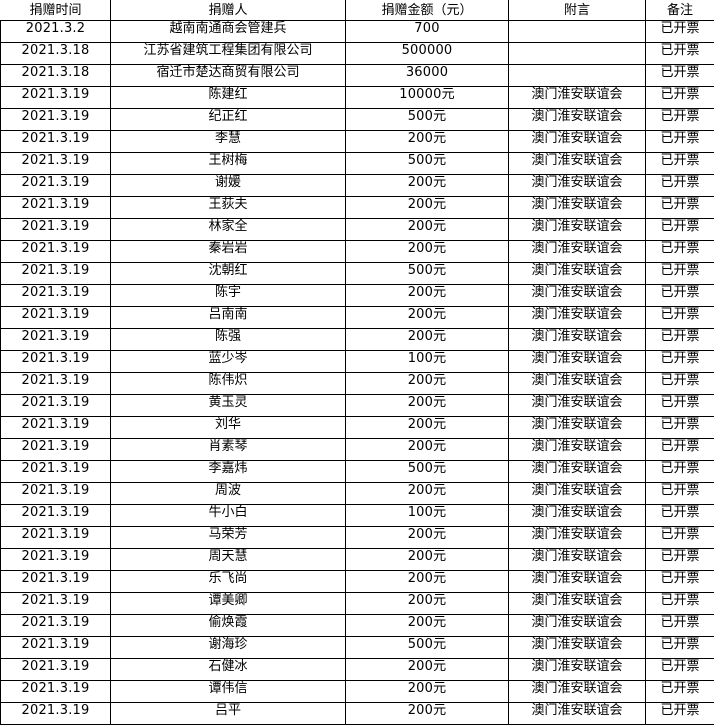 The height and width of the screenshot is (725, 714). I want to click on cell-donor: 肖素琴, so click(228, 450).